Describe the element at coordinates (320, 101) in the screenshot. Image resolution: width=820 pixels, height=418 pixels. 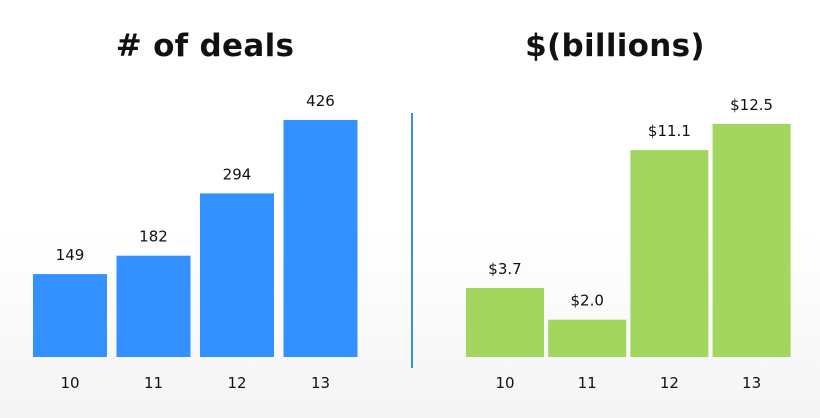
I see `deal-value-label-13: 426` at that location.